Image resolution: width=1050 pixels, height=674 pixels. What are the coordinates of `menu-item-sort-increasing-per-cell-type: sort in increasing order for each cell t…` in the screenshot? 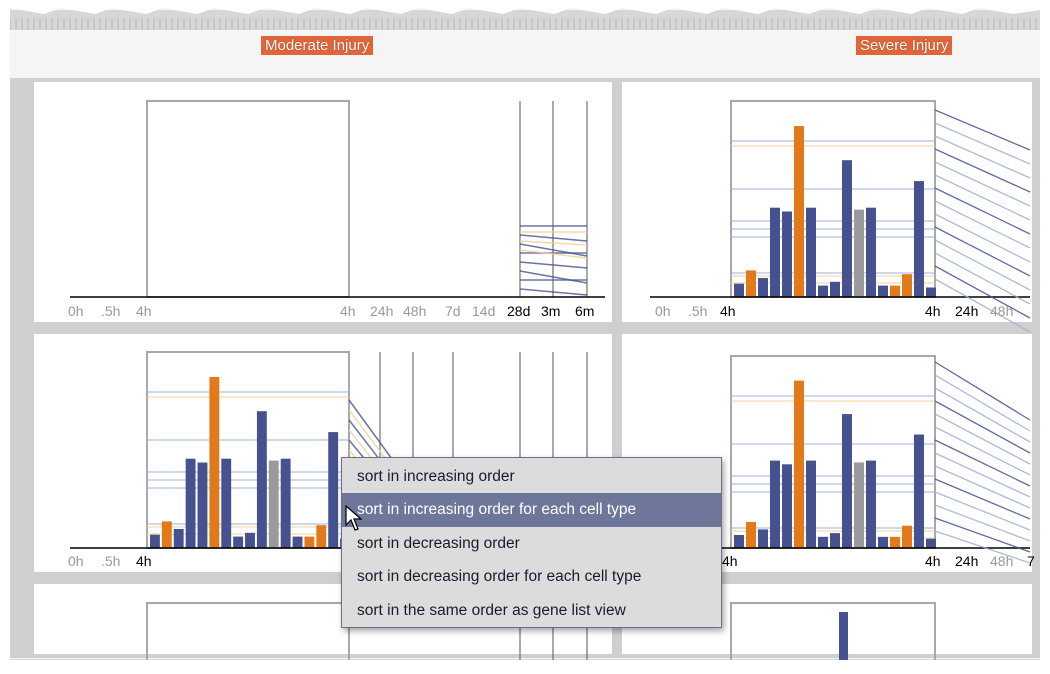 It's located at (531, 510).